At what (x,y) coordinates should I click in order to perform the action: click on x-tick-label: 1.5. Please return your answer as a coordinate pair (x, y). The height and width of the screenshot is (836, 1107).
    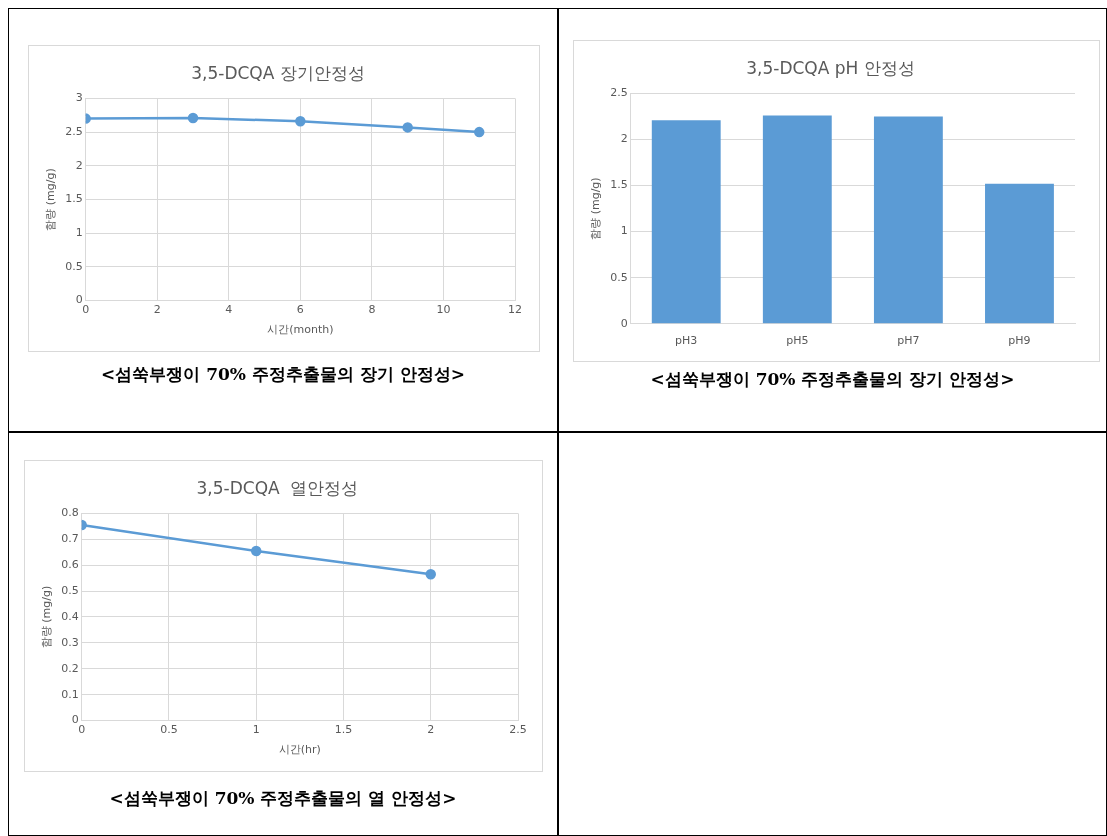
    Looking at the image, I should click on (343, 730).